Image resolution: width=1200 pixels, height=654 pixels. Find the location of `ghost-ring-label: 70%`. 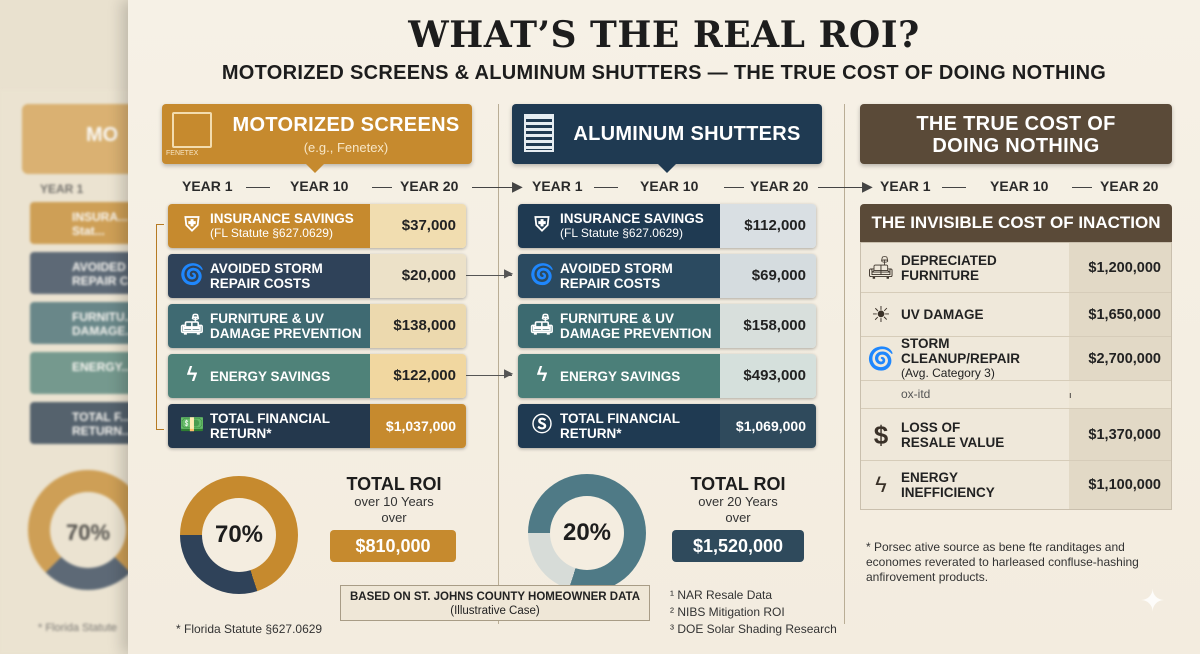

ghost-ring-label: 70% is located at coordinates (88, 532).